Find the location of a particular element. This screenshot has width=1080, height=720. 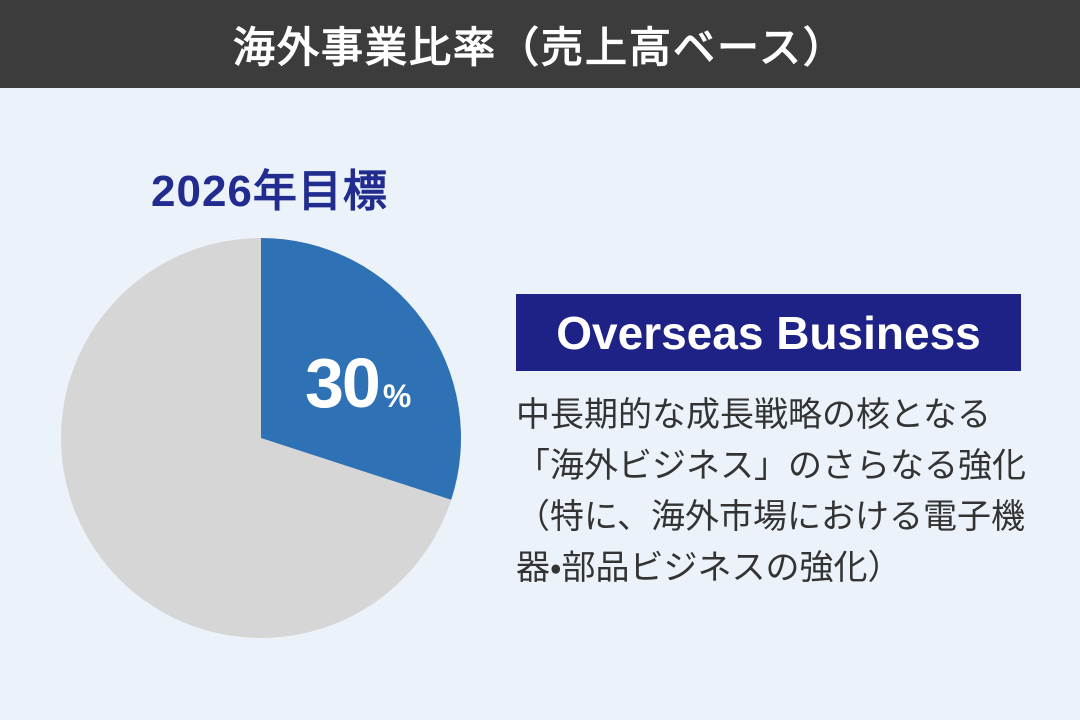

overseas-banner-title: Overseas Business is located at coordinates (768, 332).